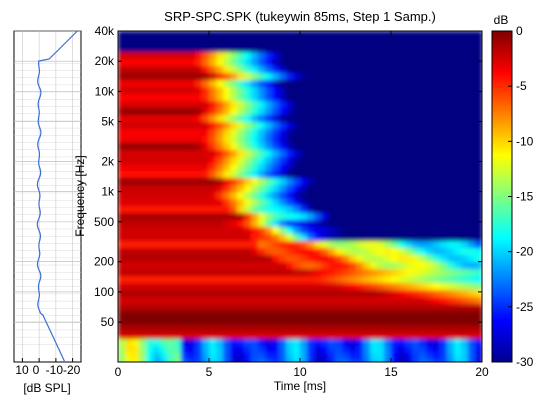  What do you see at coordinates (118, 372) in the screenshot?
I see `x-tick-label: 0` at bounding box center [118, 372].